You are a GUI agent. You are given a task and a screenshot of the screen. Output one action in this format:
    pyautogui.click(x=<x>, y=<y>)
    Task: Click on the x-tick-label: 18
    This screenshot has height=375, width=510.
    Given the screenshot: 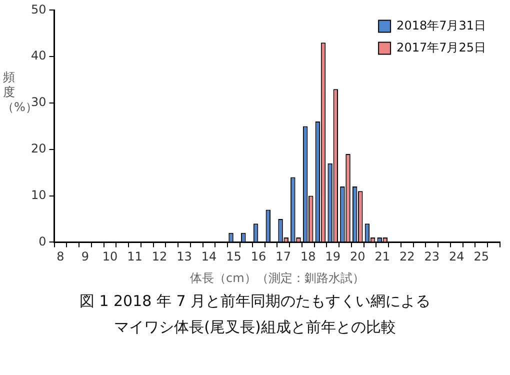 What is the action you would take?
    pyautogui.click(x=308, y=257)
    